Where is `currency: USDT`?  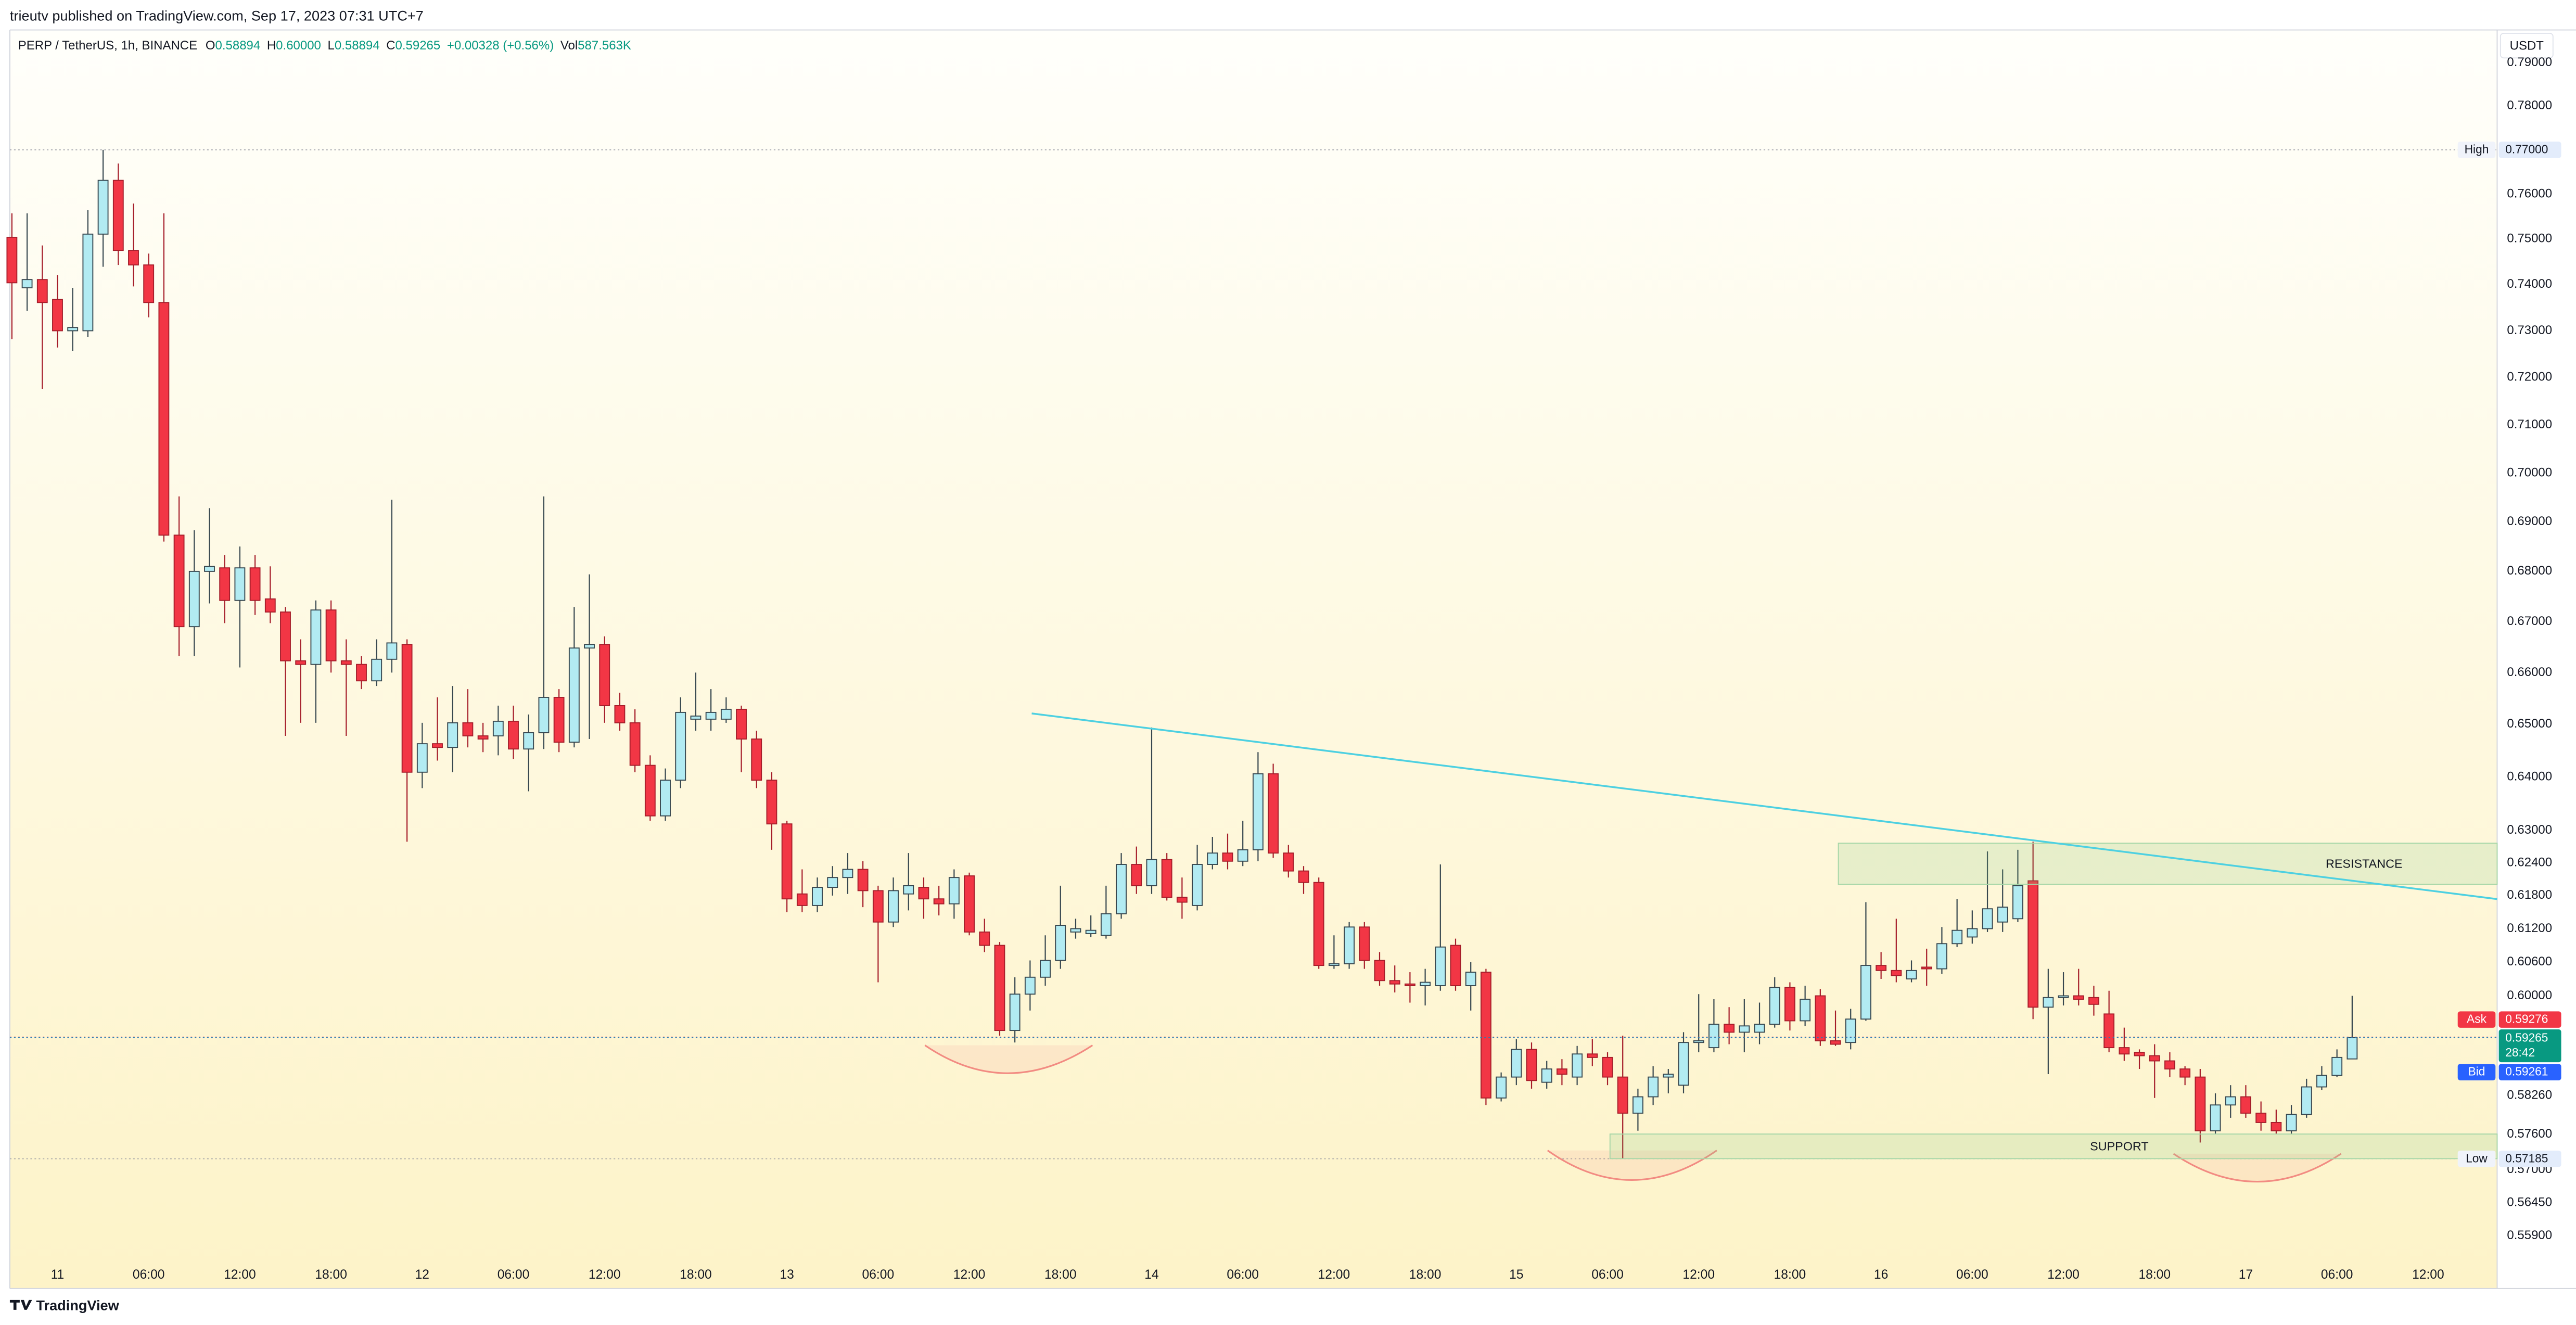 currency: USDT is located at coordinates (2527, 46).